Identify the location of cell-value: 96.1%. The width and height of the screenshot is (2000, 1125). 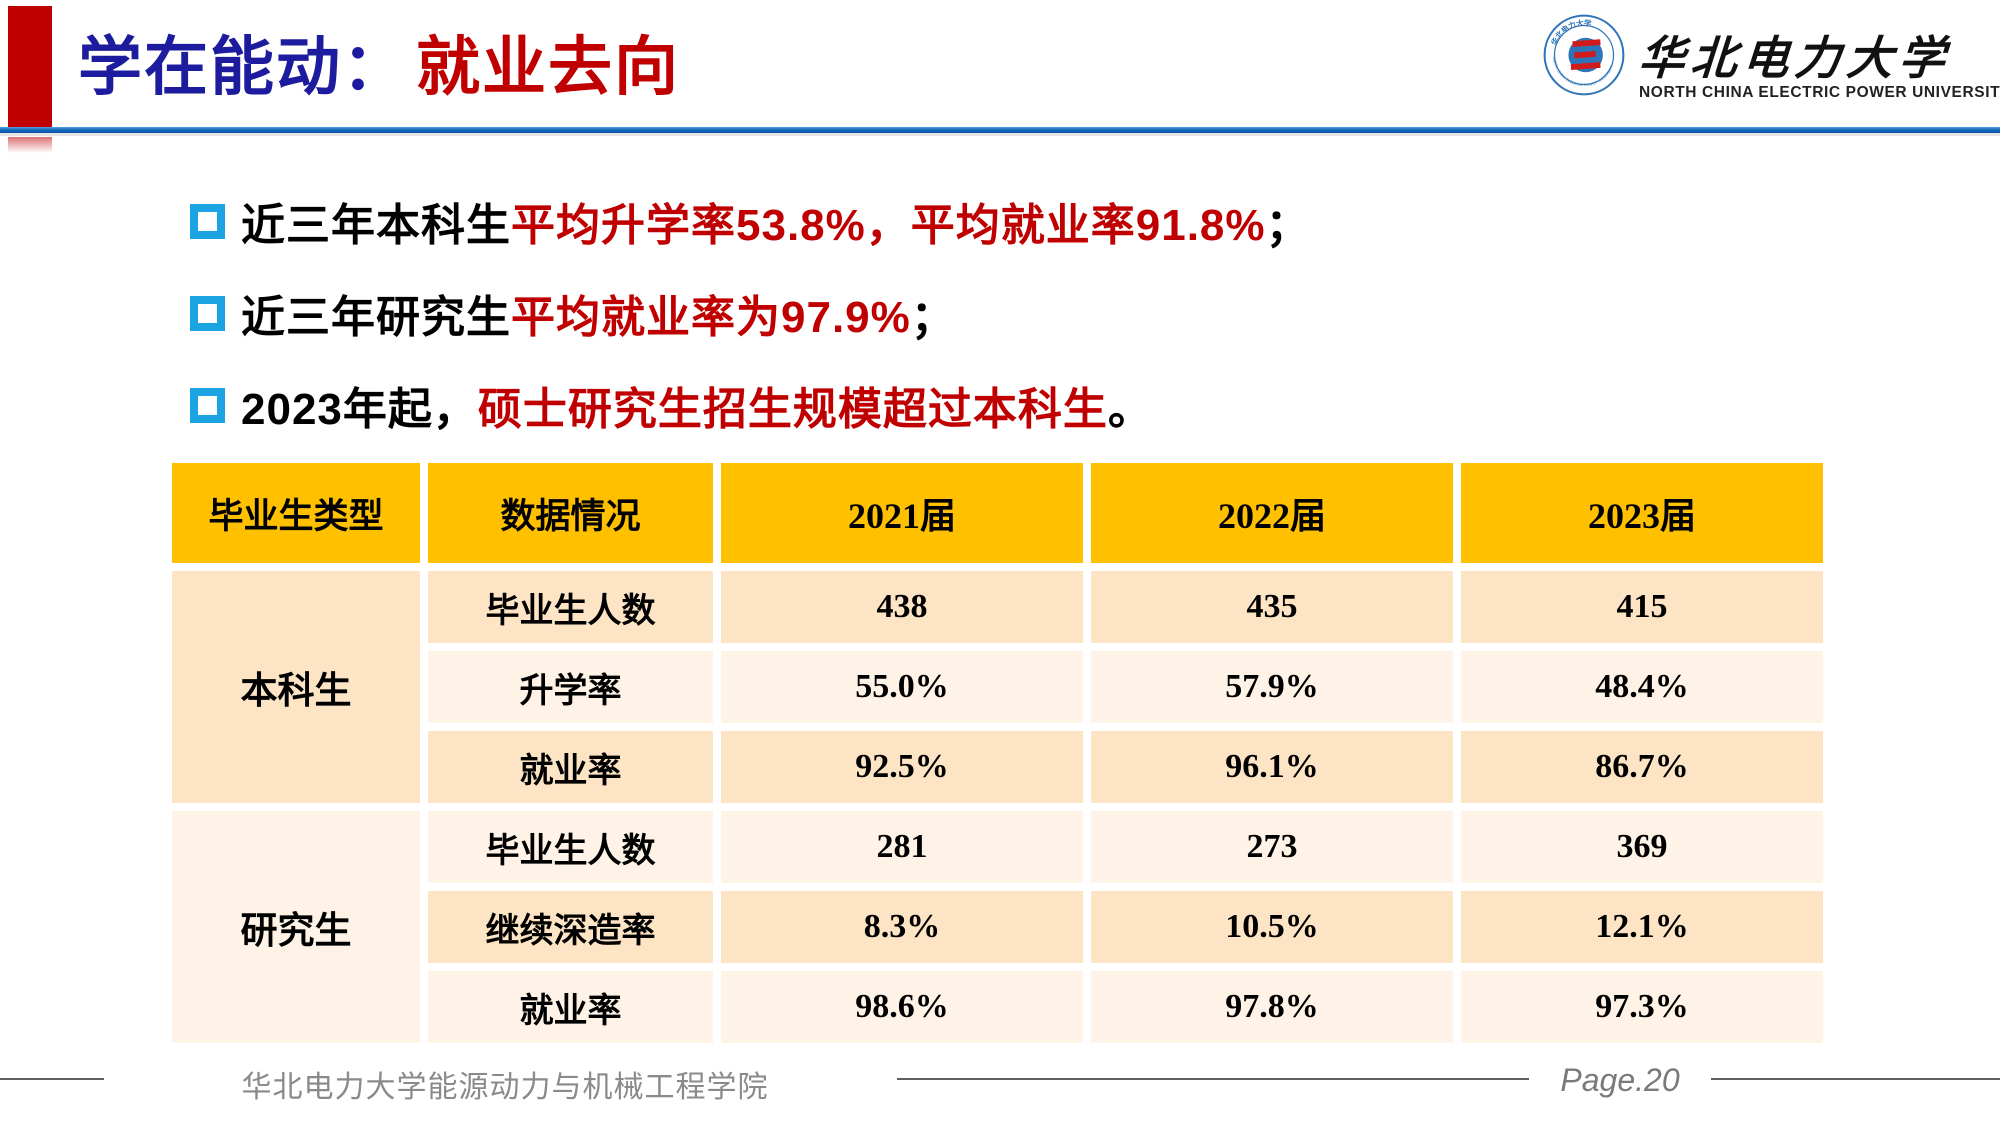
(1272, 767).